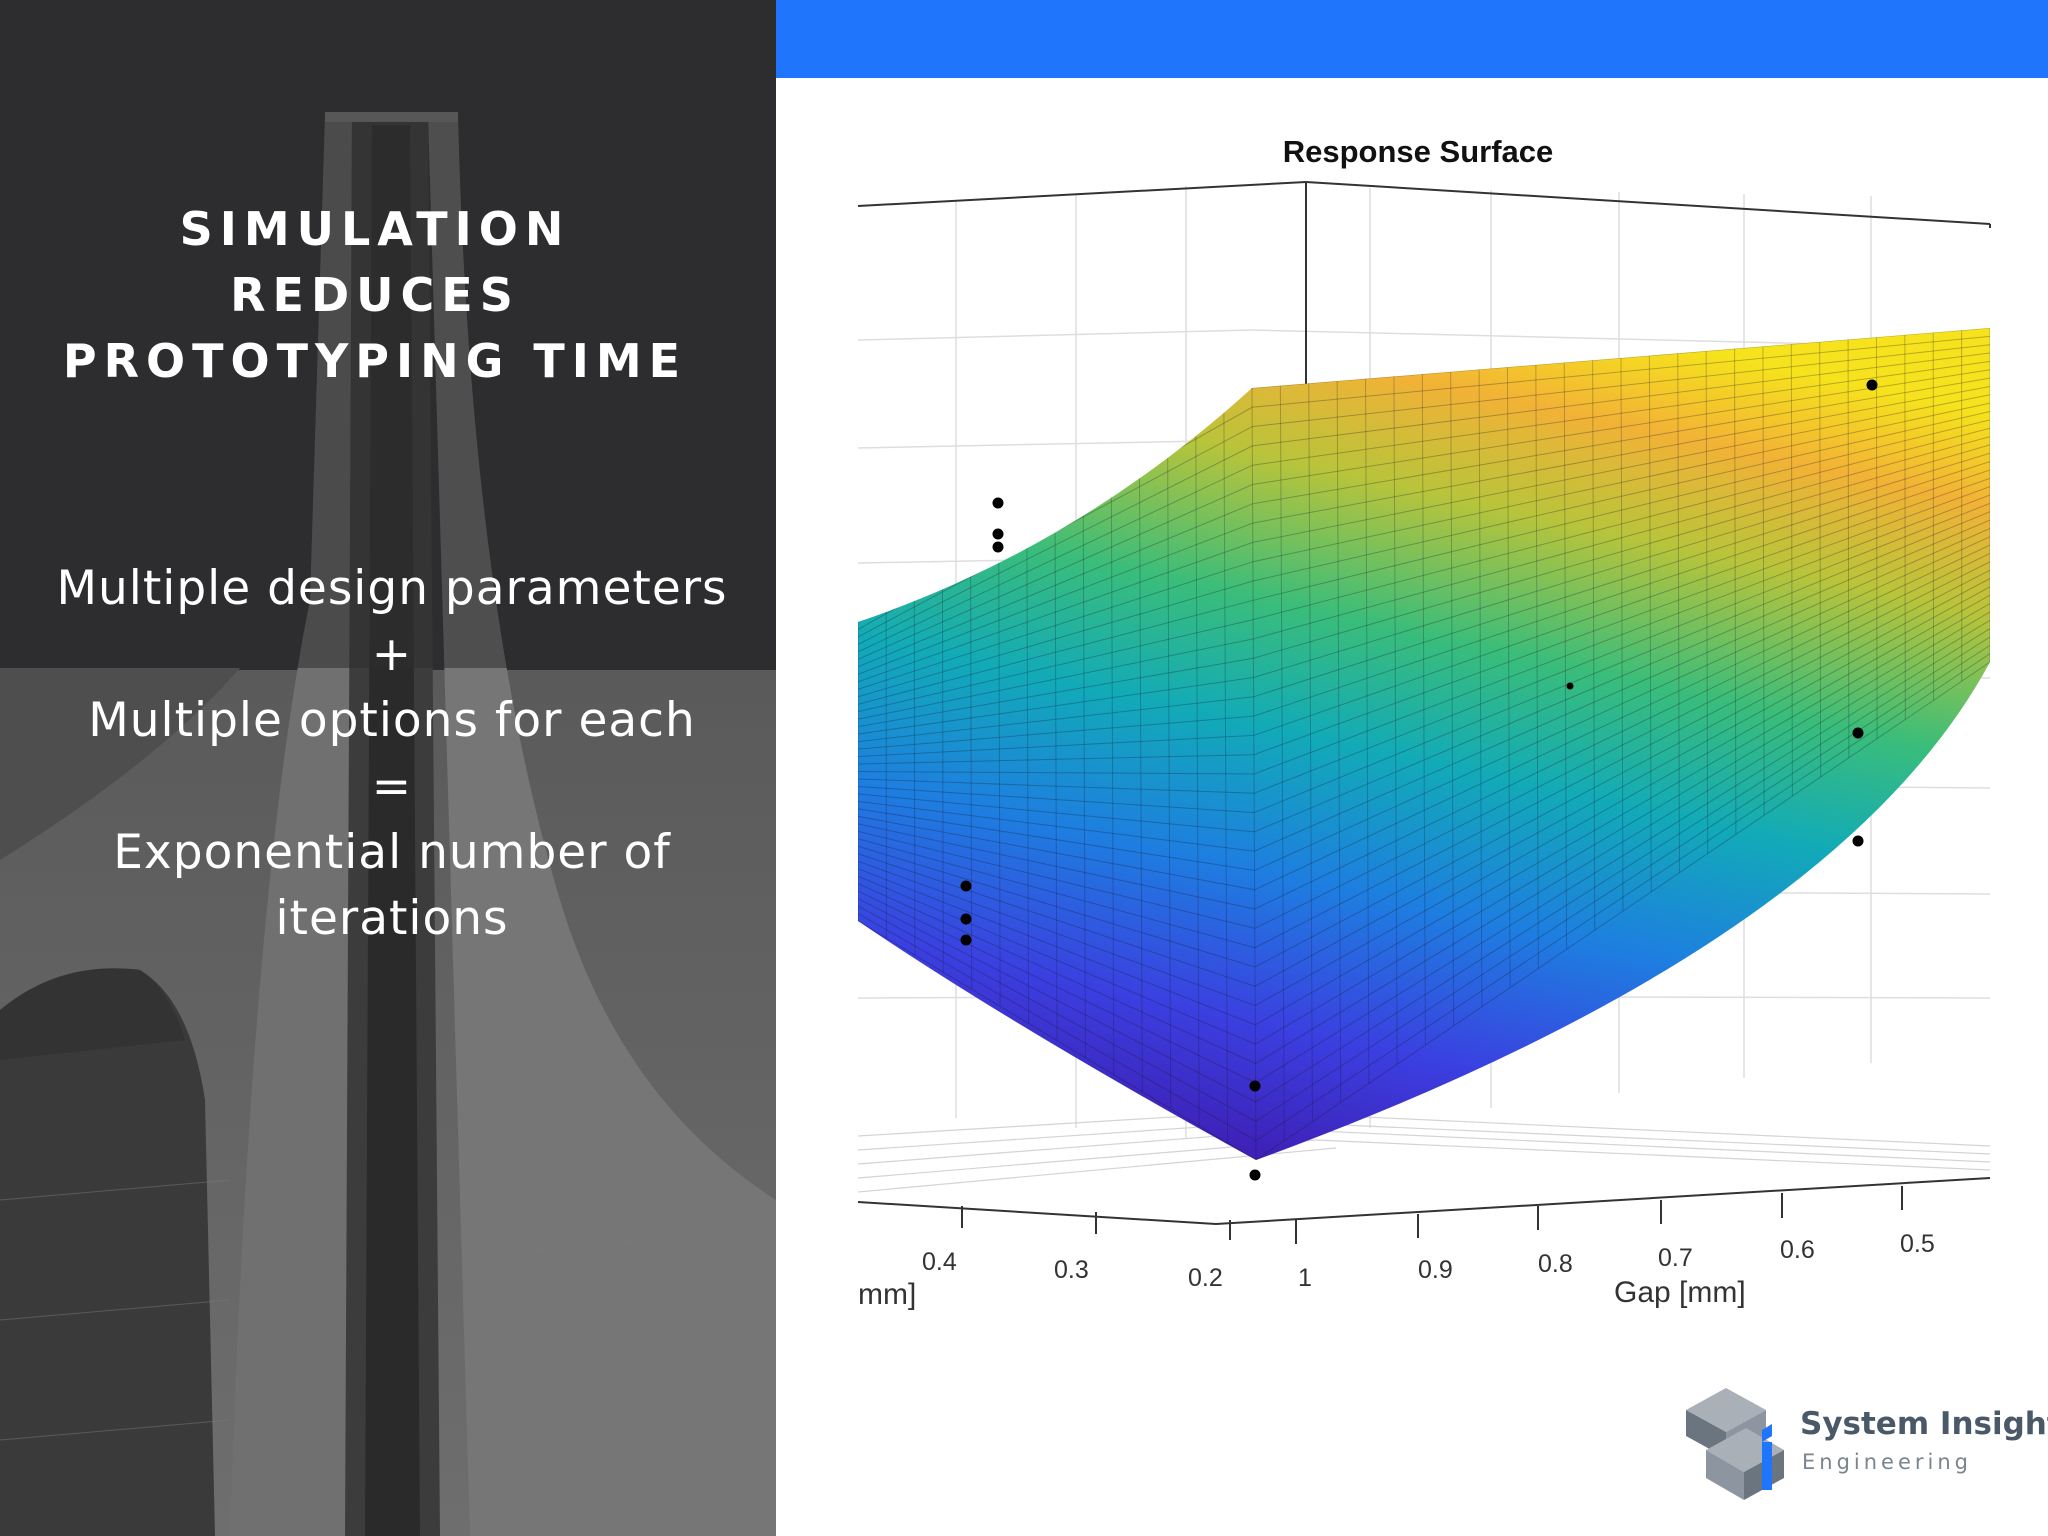 The height and width of the screenshot is (1536, 2048). I want to click on x-axis-label: Gap [mm], so click(1680, 1292).